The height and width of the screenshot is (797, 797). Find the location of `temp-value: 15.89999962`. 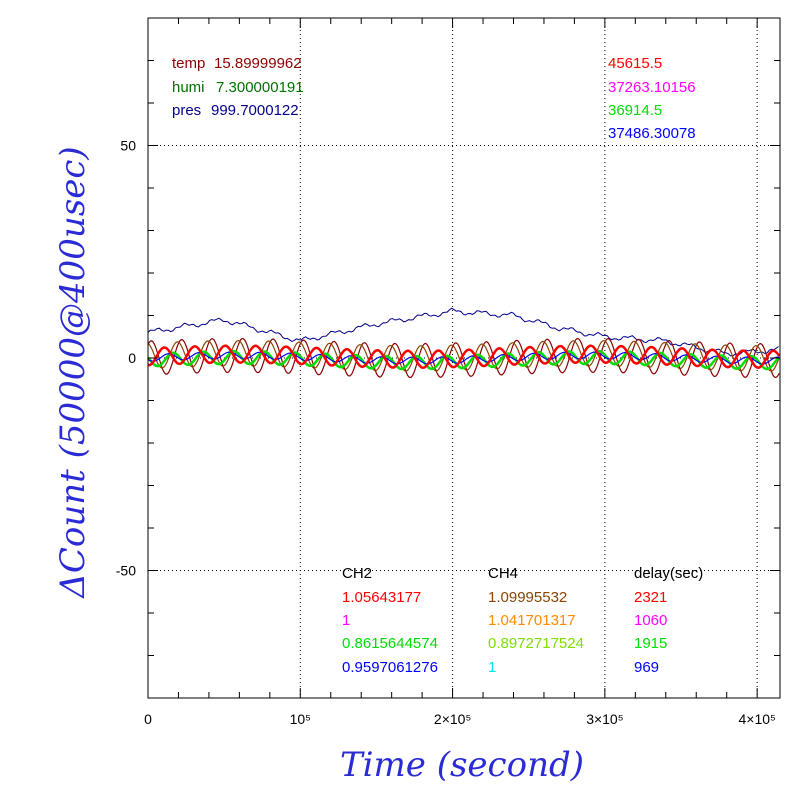

temp-value: 15.89999962 is located at coordinates (258, 63).